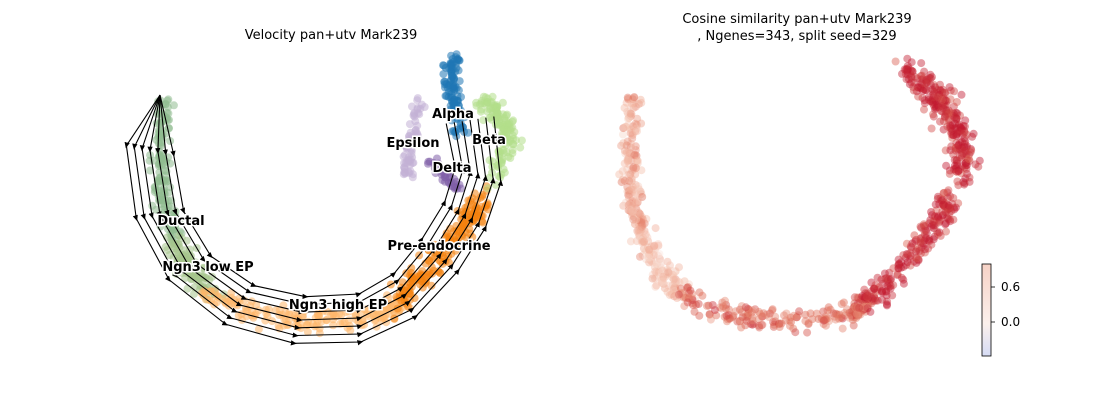  What do you see at coordinates (796, 36) in the screenshot?
I see `cosine-panel-title-line2: , Ngenes=343, split seed=329` at bounding box center [796, 36].